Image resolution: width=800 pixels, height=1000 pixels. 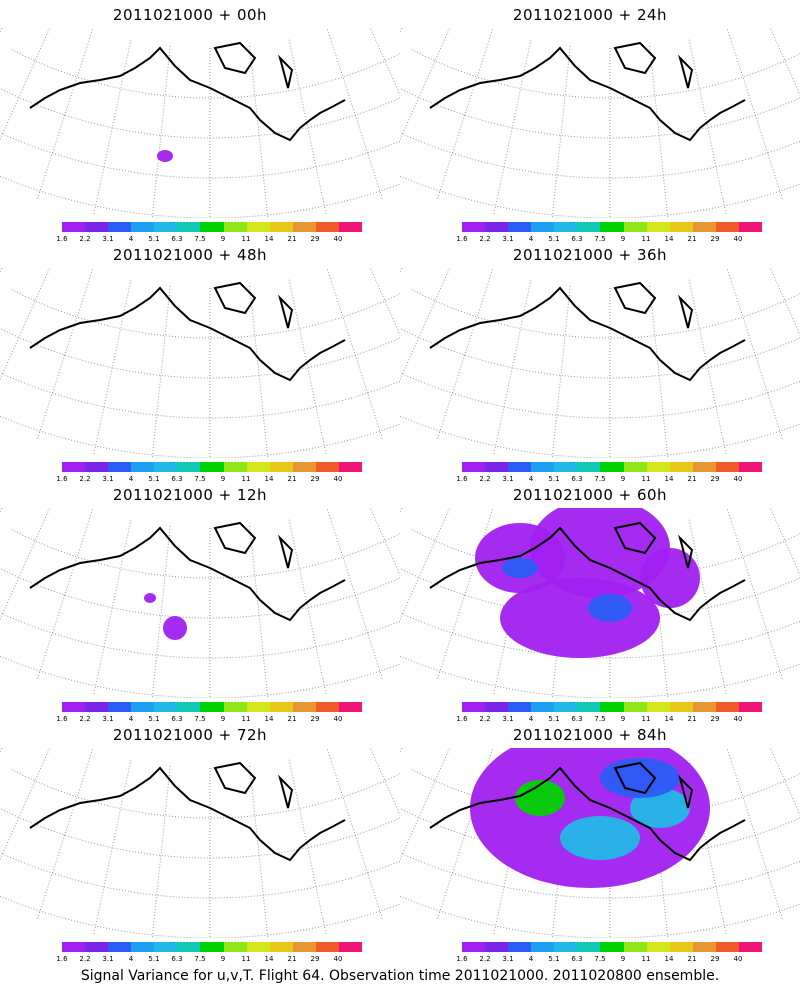 What do you see at coordinates (590, 495) in the screenshot?
I see `panel-title: 2011021000 + 60h` at bounding box center [590, 495].